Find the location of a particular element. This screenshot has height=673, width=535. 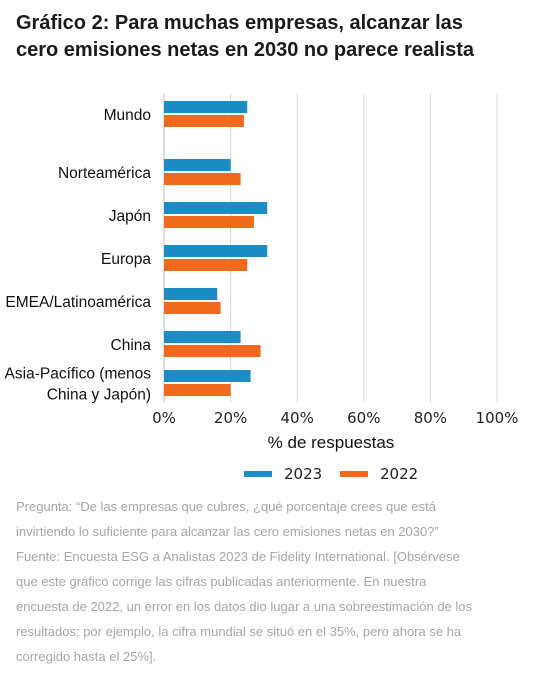

x-tick-labels: 0% 20% 40% 60% 80% 100% is located at coordinates (335, 418).